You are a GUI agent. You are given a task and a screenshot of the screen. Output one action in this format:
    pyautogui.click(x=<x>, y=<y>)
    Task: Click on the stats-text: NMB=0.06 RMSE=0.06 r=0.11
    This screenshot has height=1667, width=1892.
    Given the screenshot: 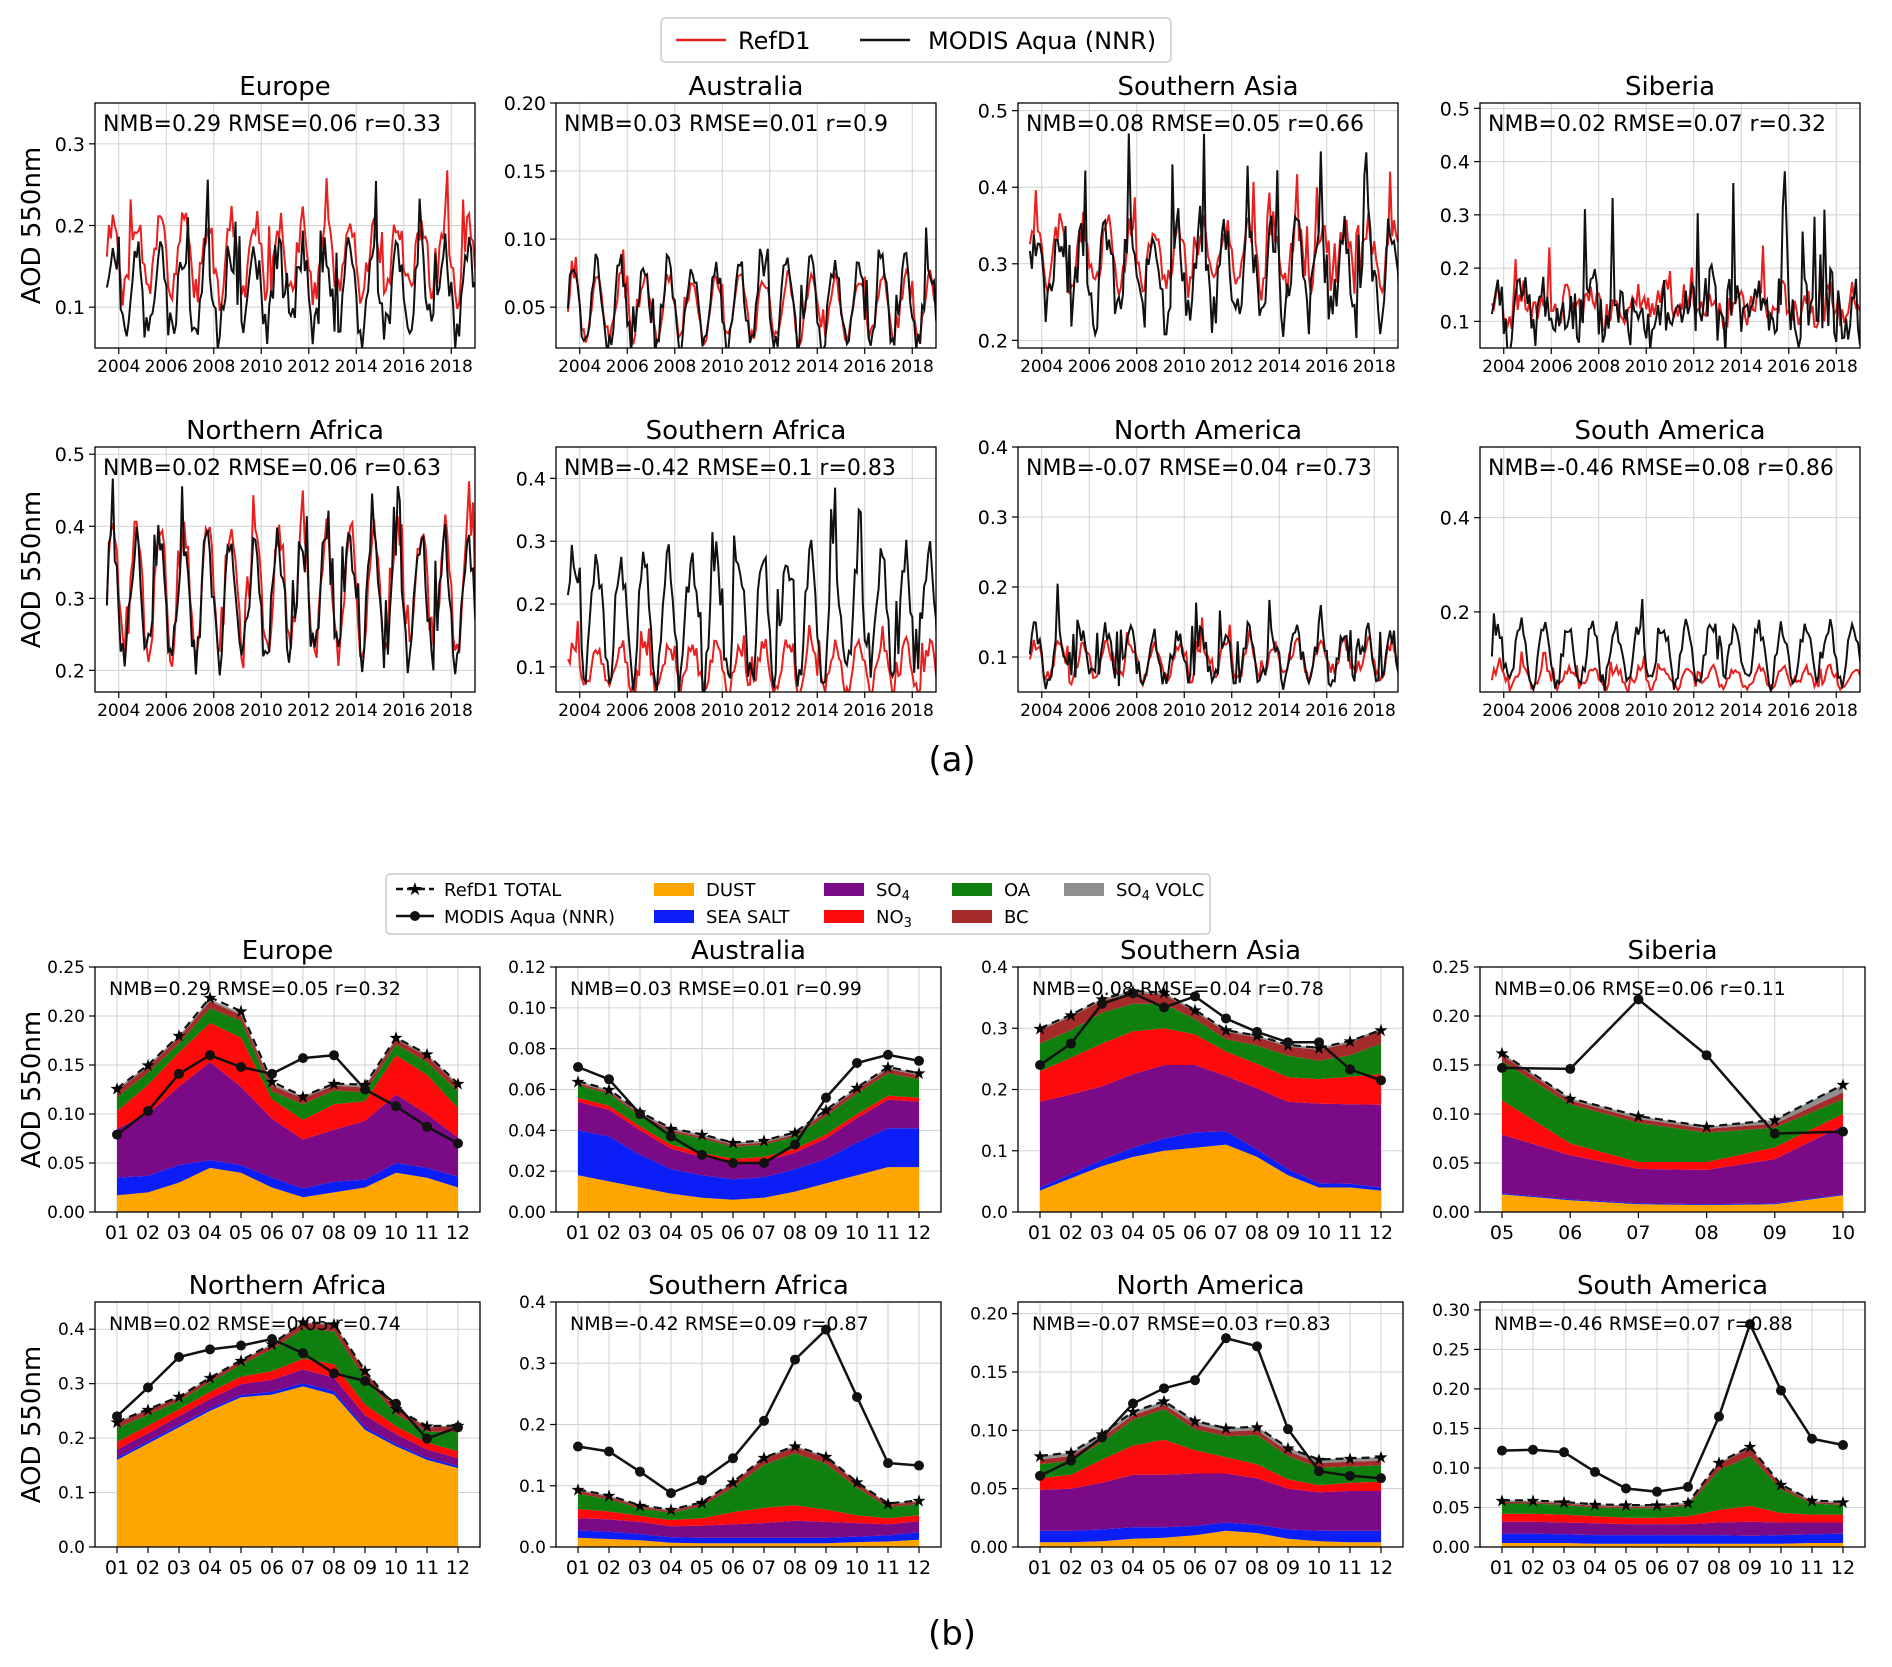 What is the action you would take?
    pyautogui.click(x=1640, y=989)
    